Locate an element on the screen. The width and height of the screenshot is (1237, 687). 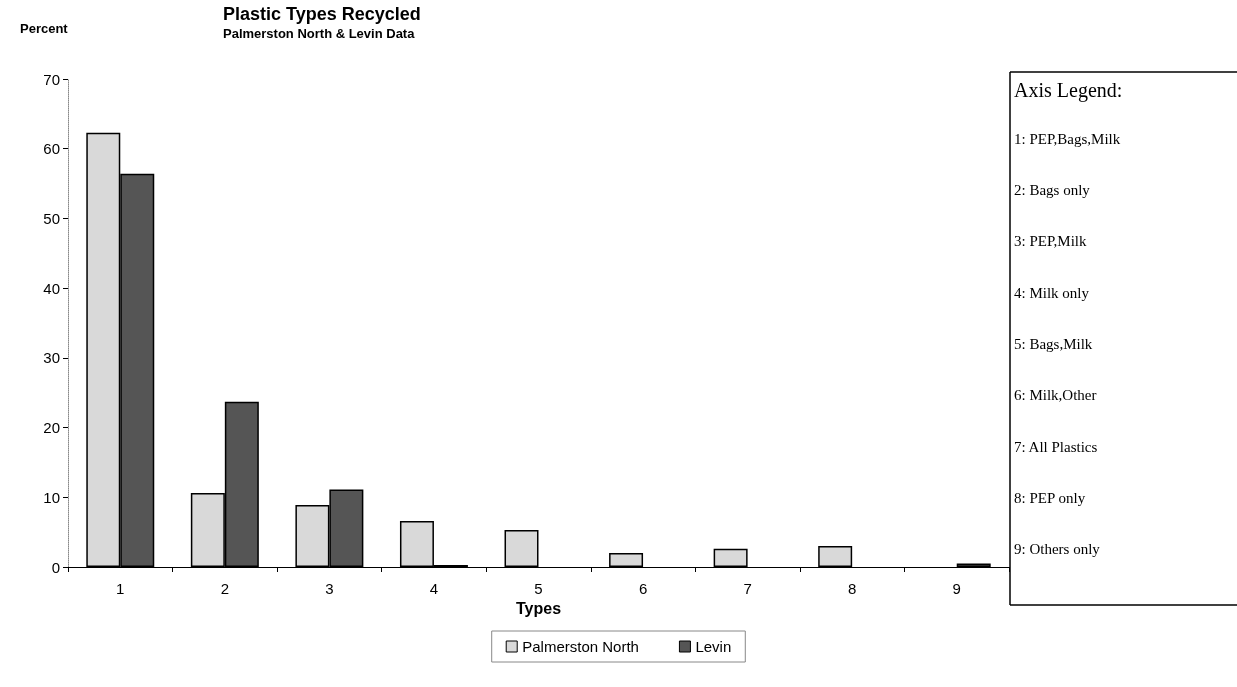
text: 1: PEP,Bags,Milk is located at coordinates (1067, 138).